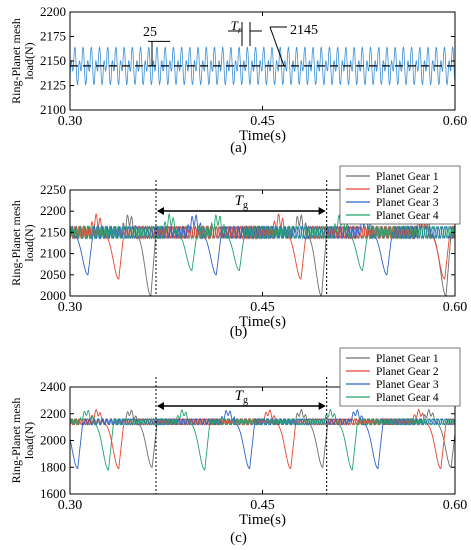 This screenshot has height=550, width=471. I want to click on amplitude-label: 25, so click(150, 32).